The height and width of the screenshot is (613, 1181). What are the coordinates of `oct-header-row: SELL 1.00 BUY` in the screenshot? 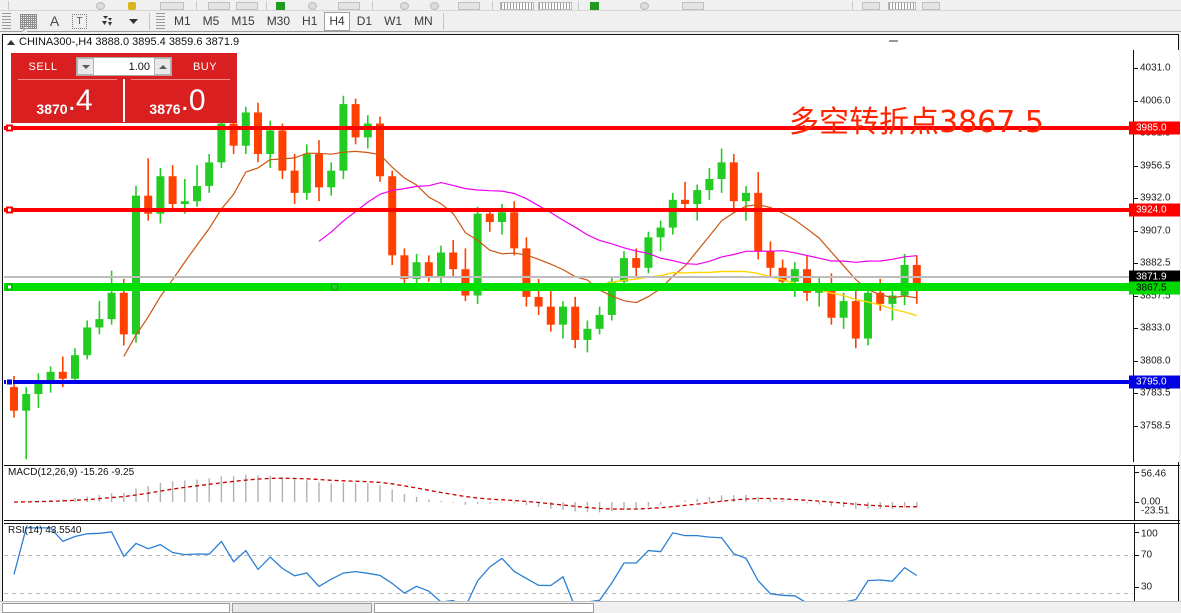 It's located at (124, 66).